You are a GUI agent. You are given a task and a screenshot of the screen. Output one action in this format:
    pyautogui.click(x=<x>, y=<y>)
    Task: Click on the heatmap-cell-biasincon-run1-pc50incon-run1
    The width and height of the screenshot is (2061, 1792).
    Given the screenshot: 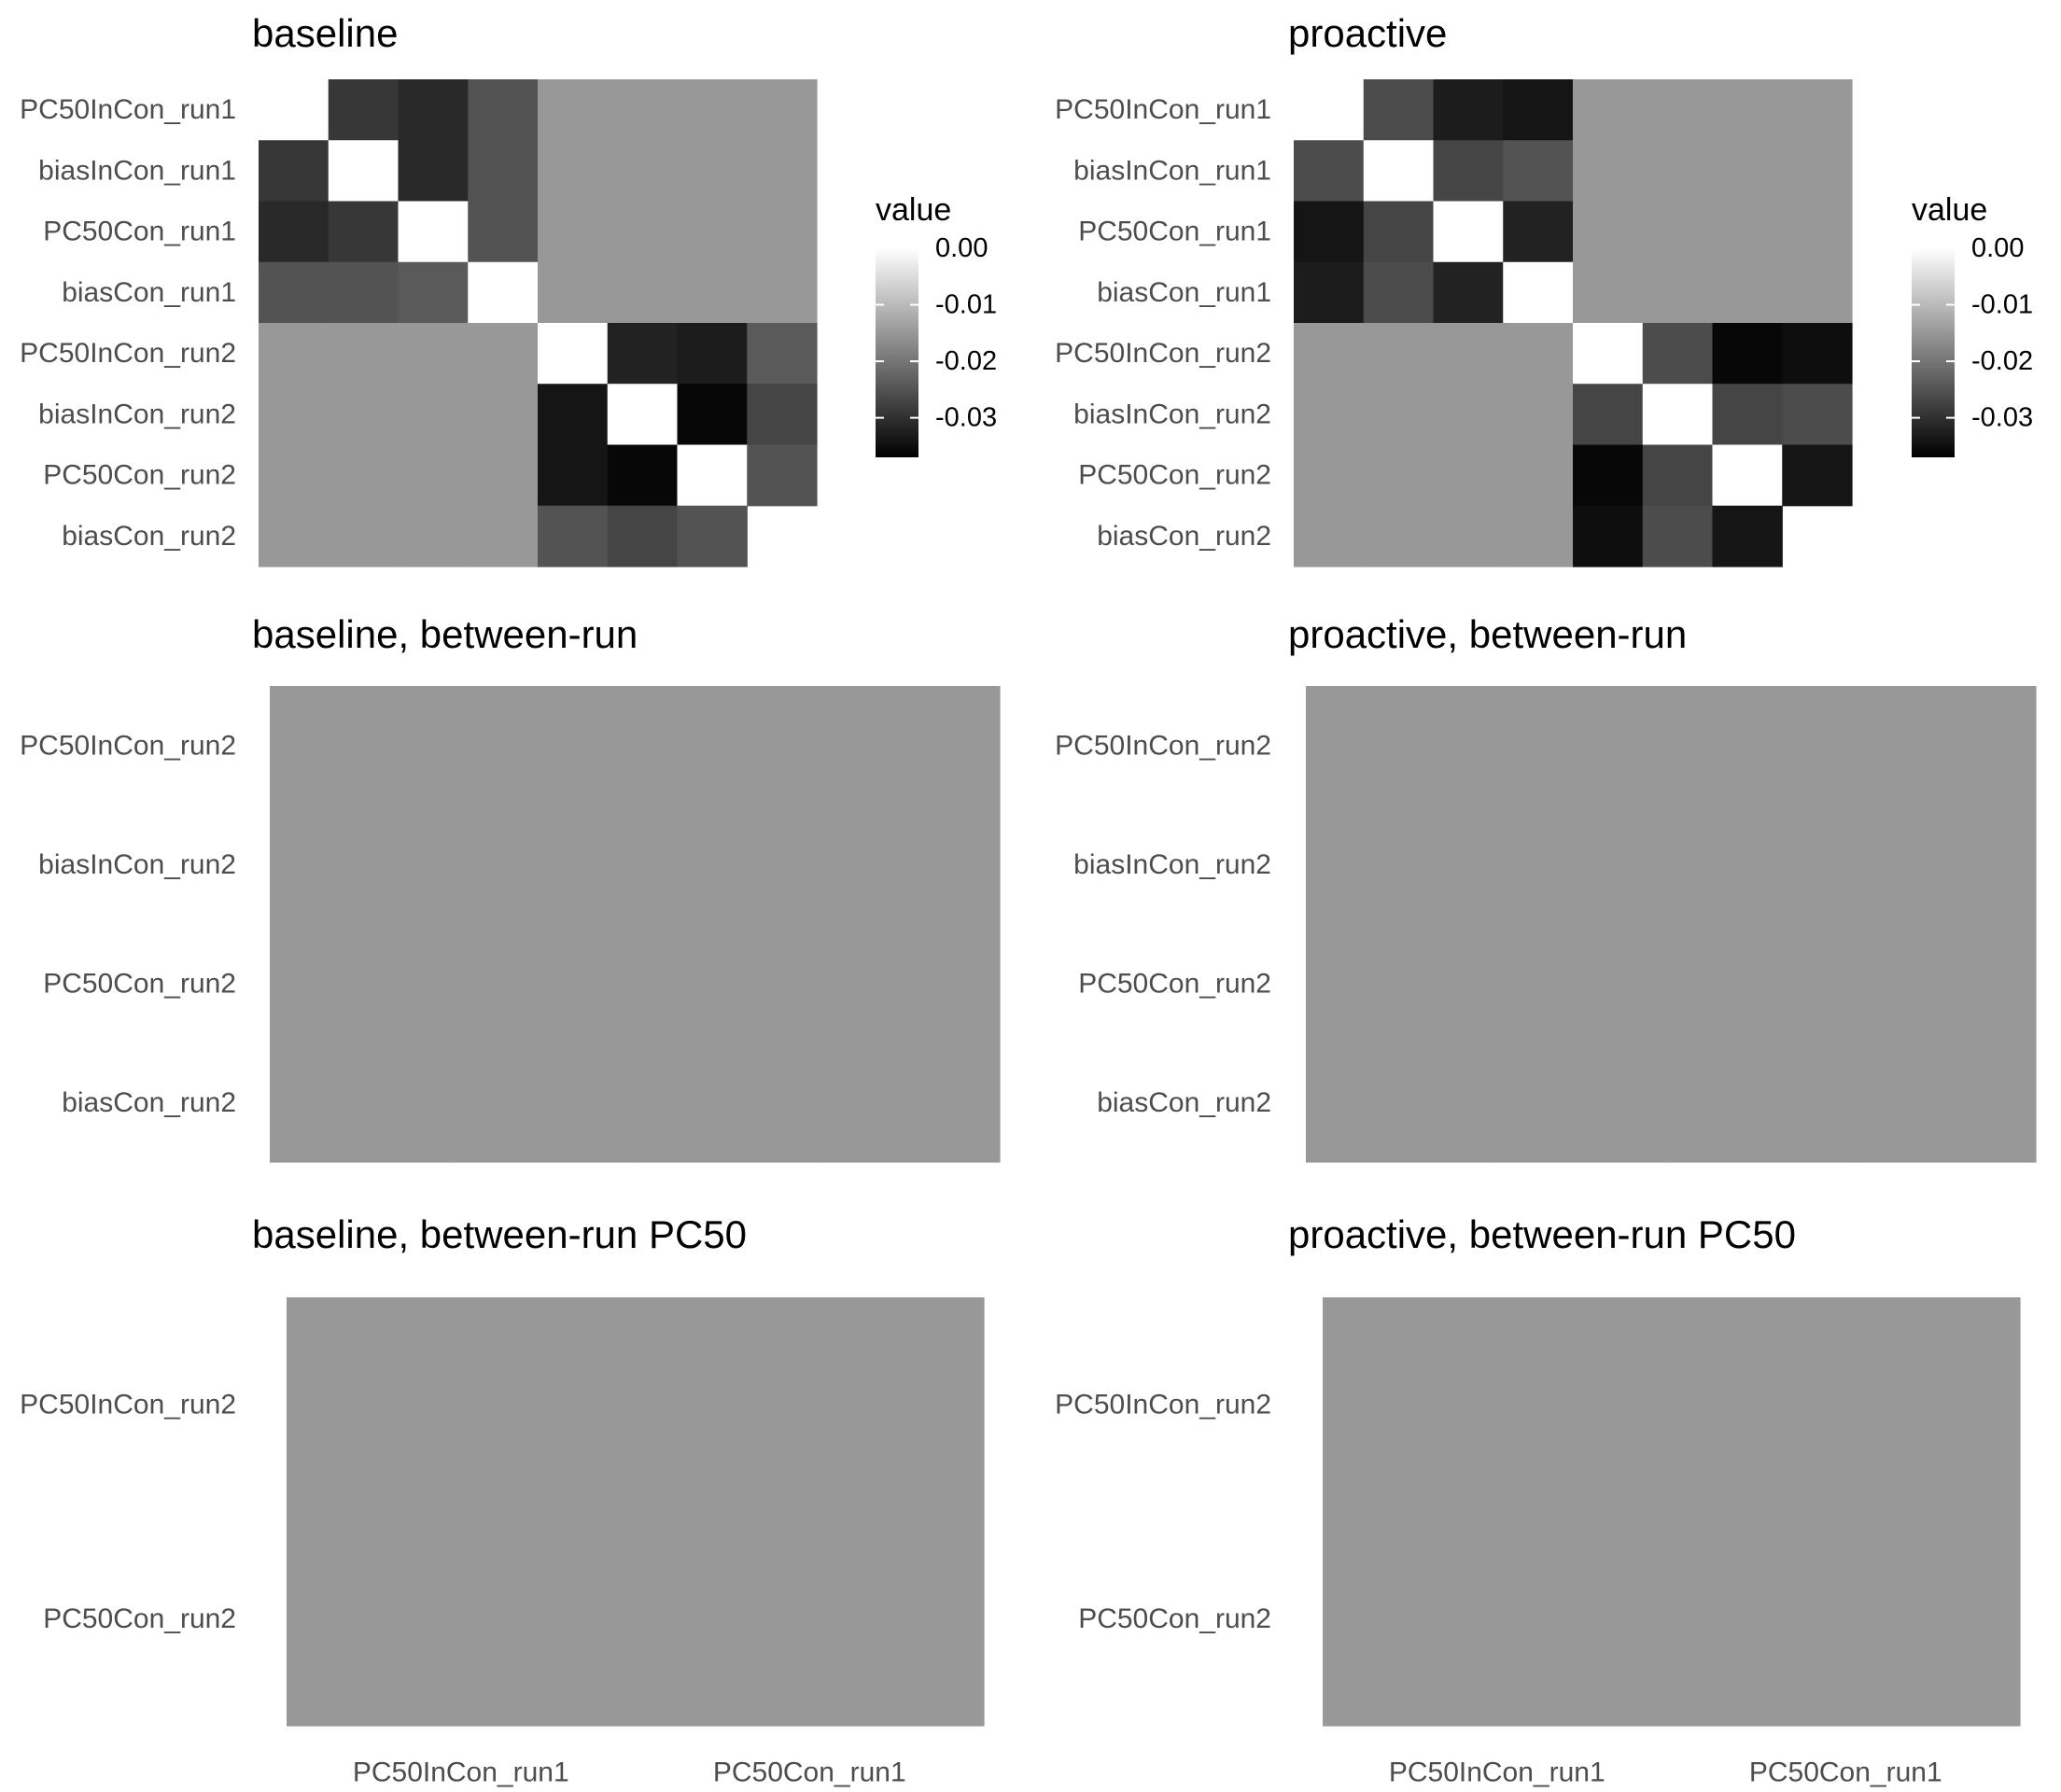 What is the action you would take?
    pyautogui.click(x=1329, y=171)
    